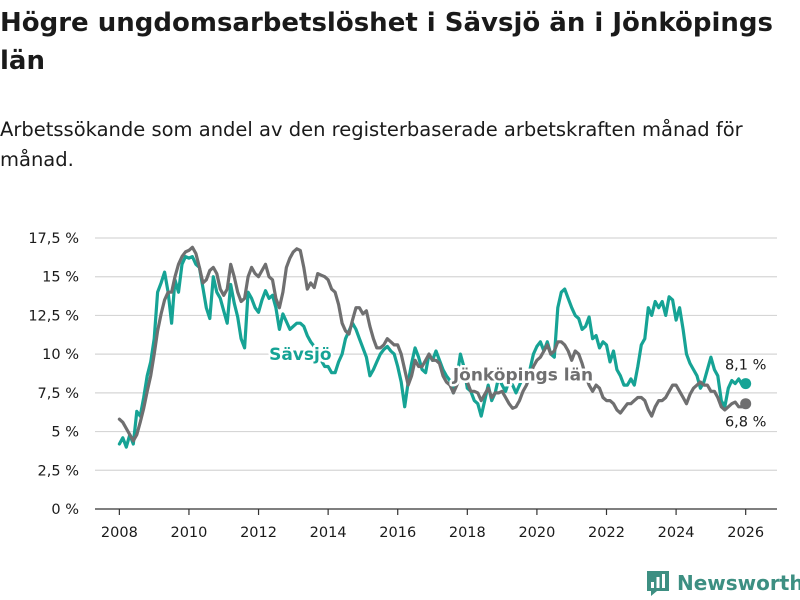  What do you see at coordinates (60, 278) in the screenshot?
I see `y-tick-label: 15 %` at bounding box center [60, 278].